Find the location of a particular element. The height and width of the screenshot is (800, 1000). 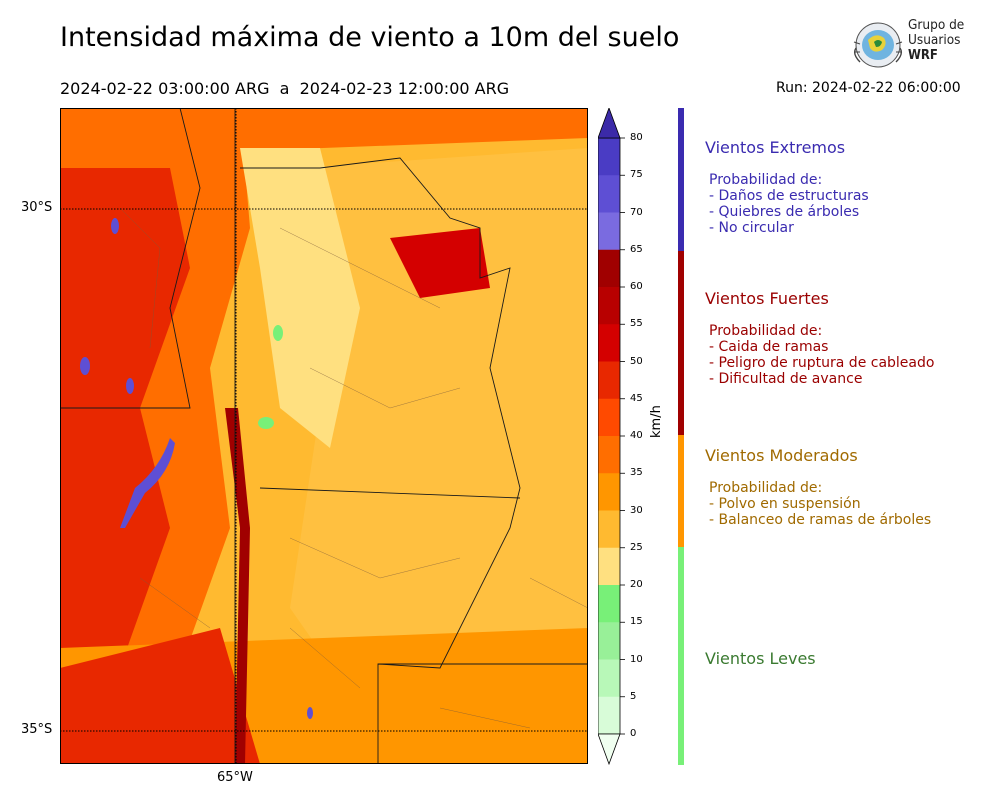

colorbar-tick-label: 25 is located at coordinates (636, 547).